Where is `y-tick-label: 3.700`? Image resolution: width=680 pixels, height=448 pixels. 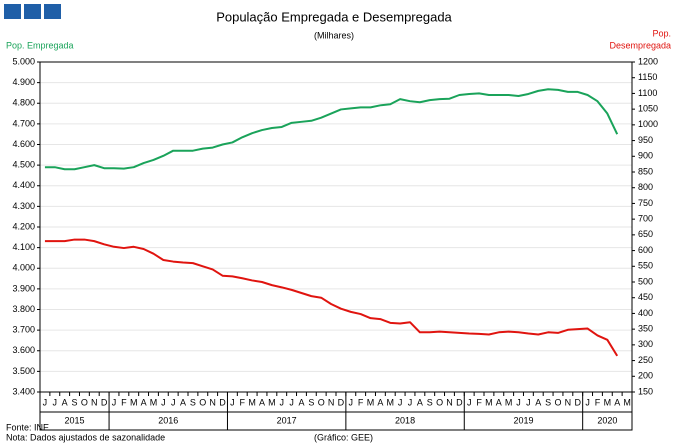
y-tick-label: 3.700 is located at coordinates (23, 330).